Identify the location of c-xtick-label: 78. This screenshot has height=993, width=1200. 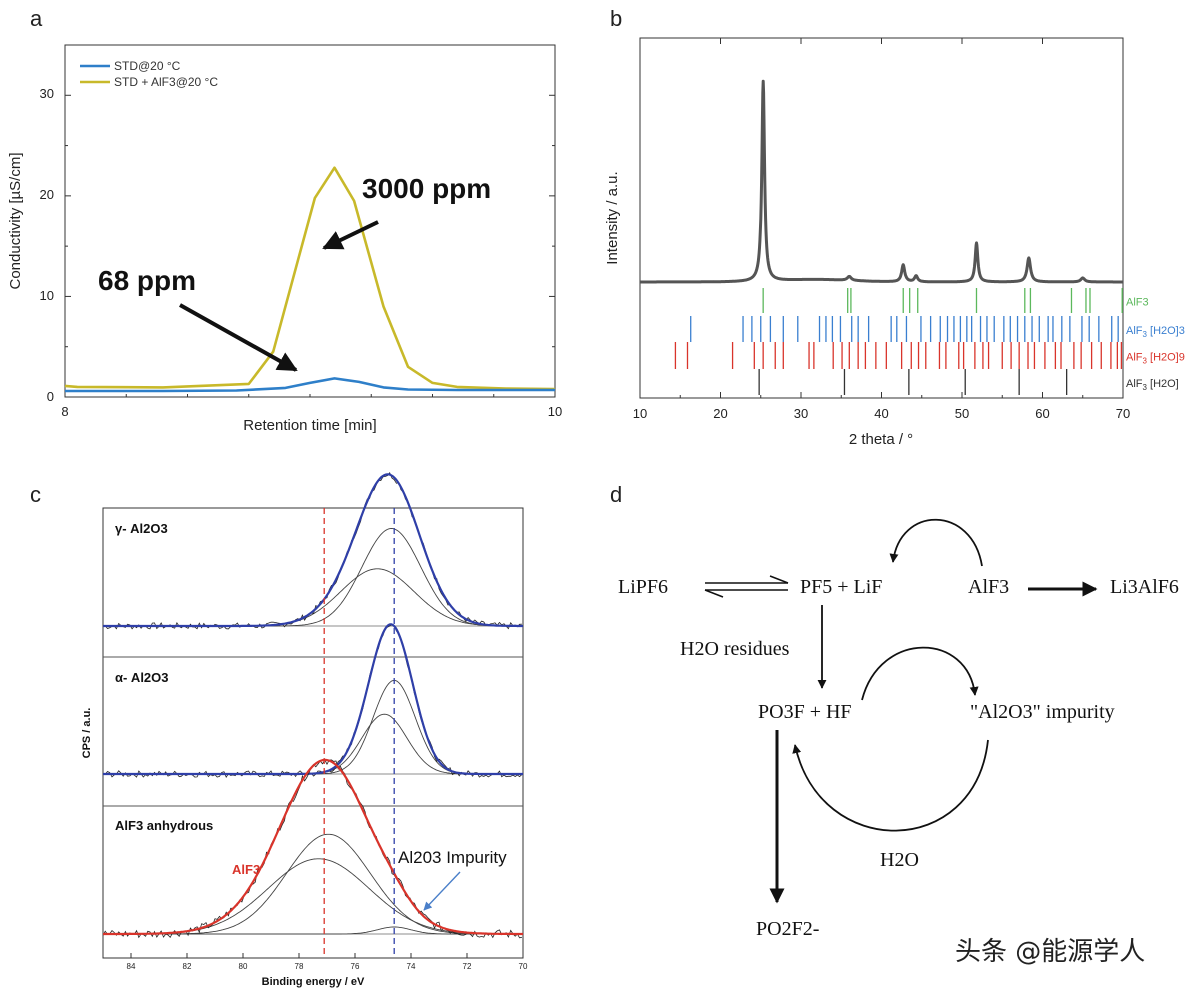
(299, 966).